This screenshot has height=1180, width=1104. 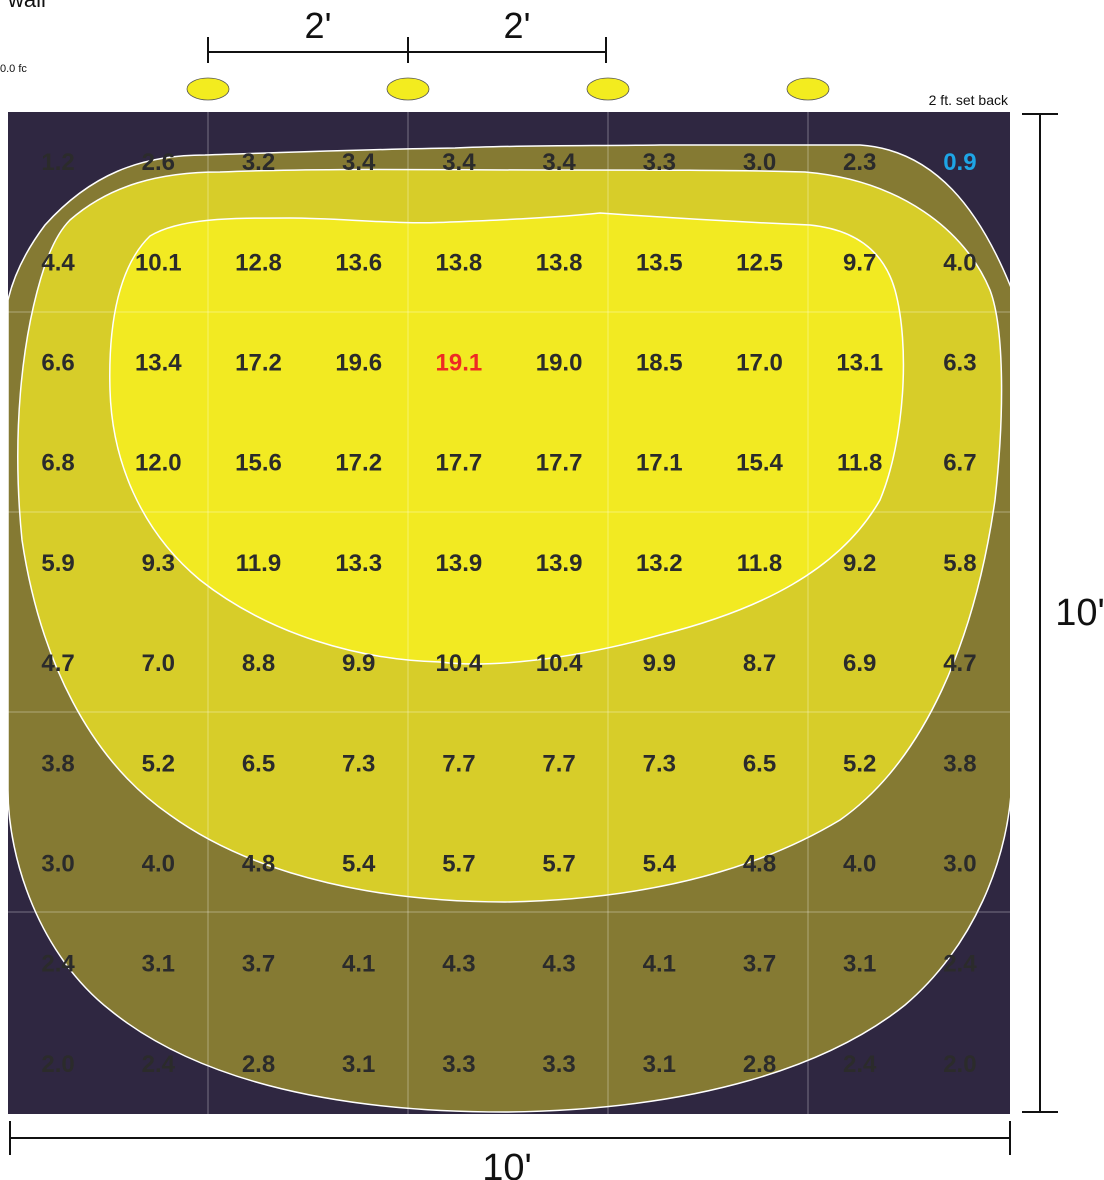 I want to click on illuminance-value: 12.5, so click(x=759, y=262).